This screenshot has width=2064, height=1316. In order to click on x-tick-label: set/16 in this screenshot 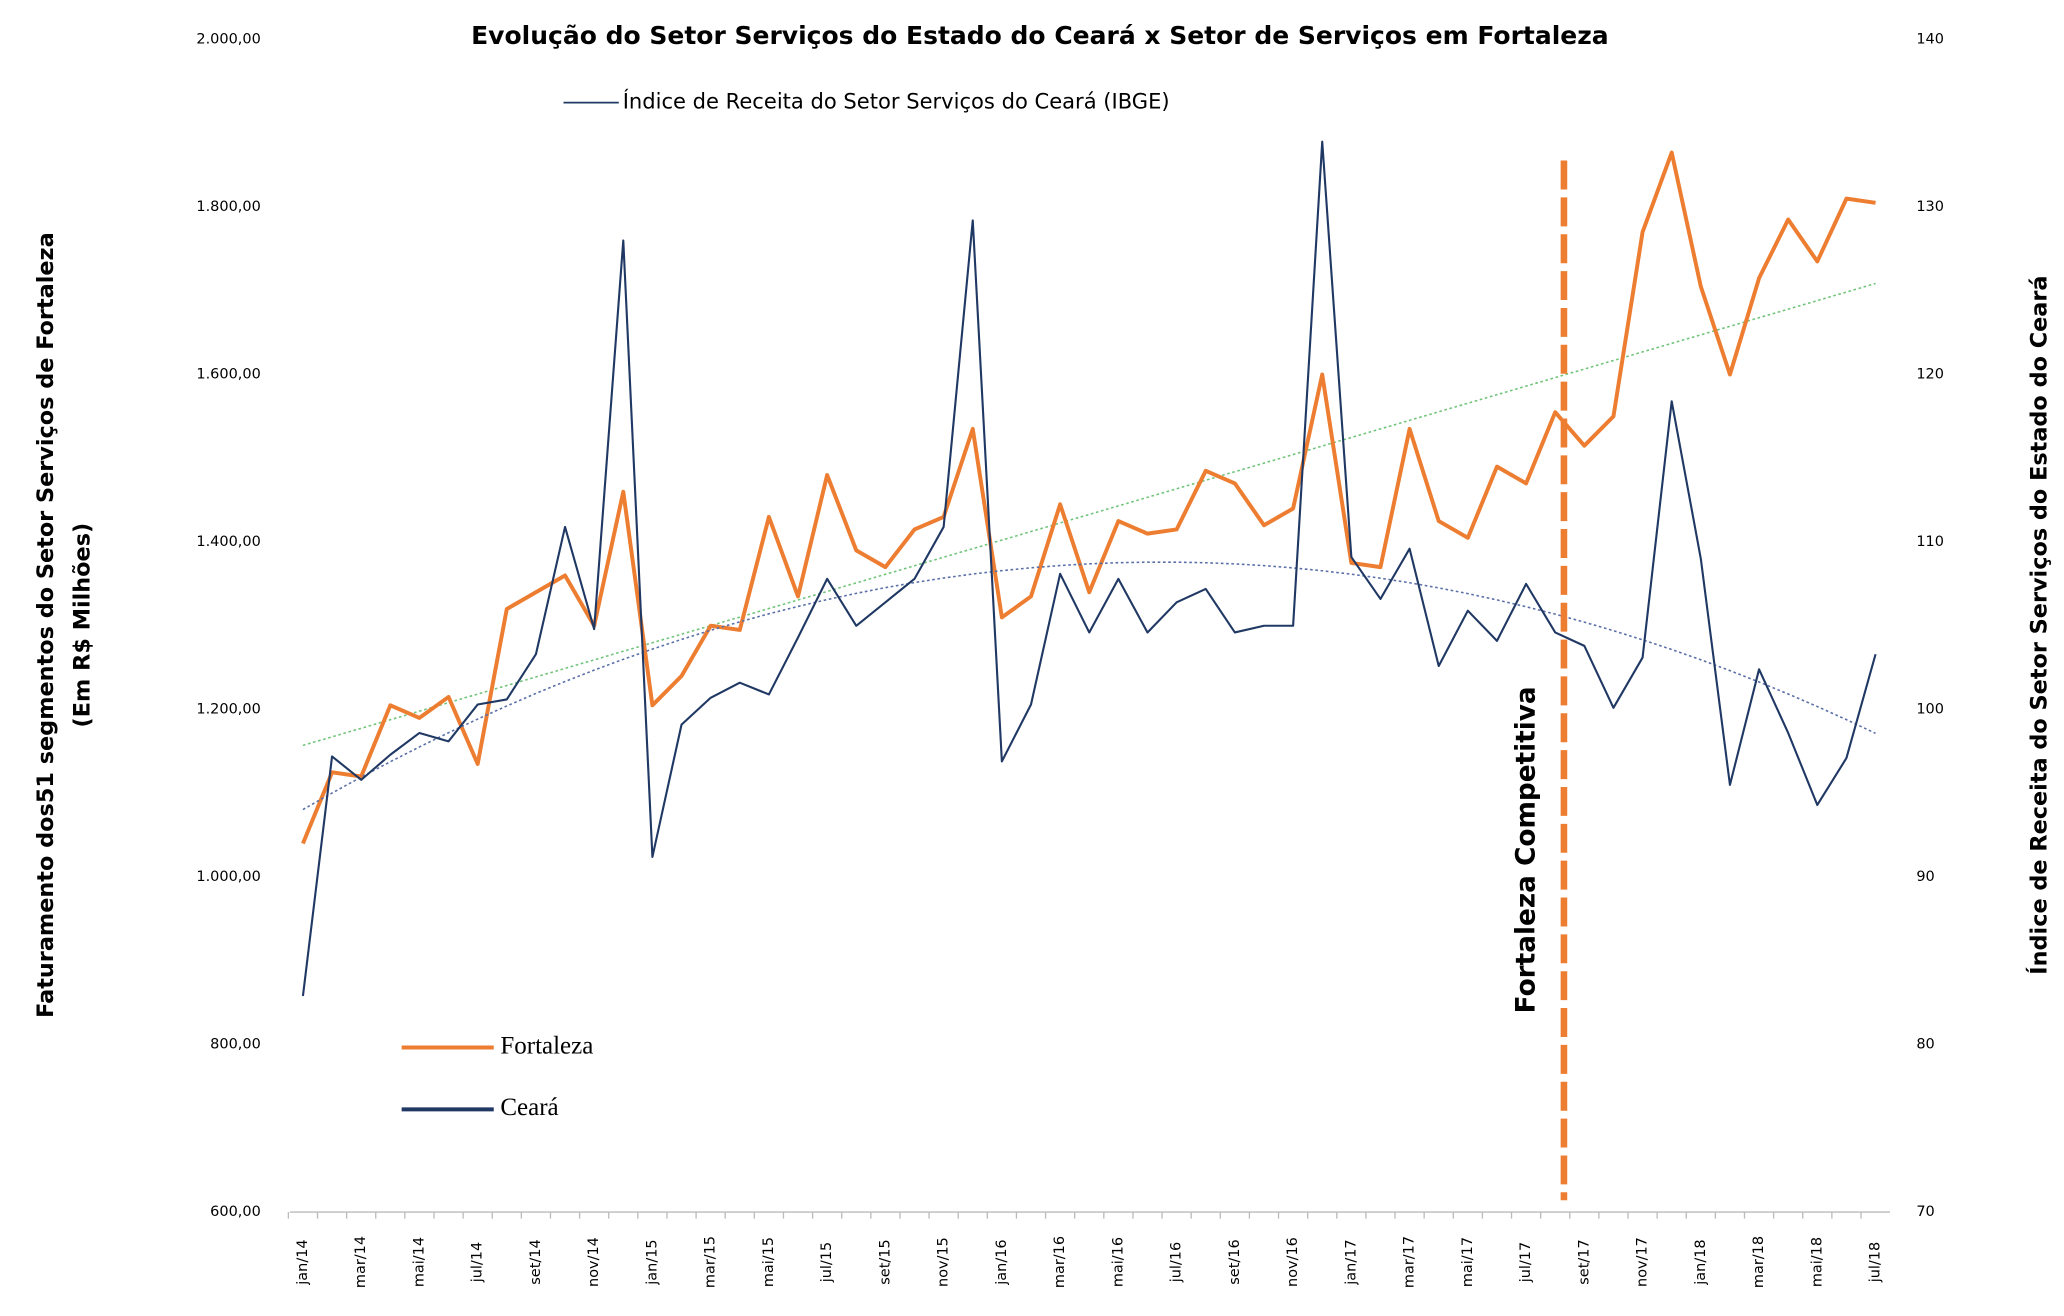, I will do `click(1235, 1261)`.